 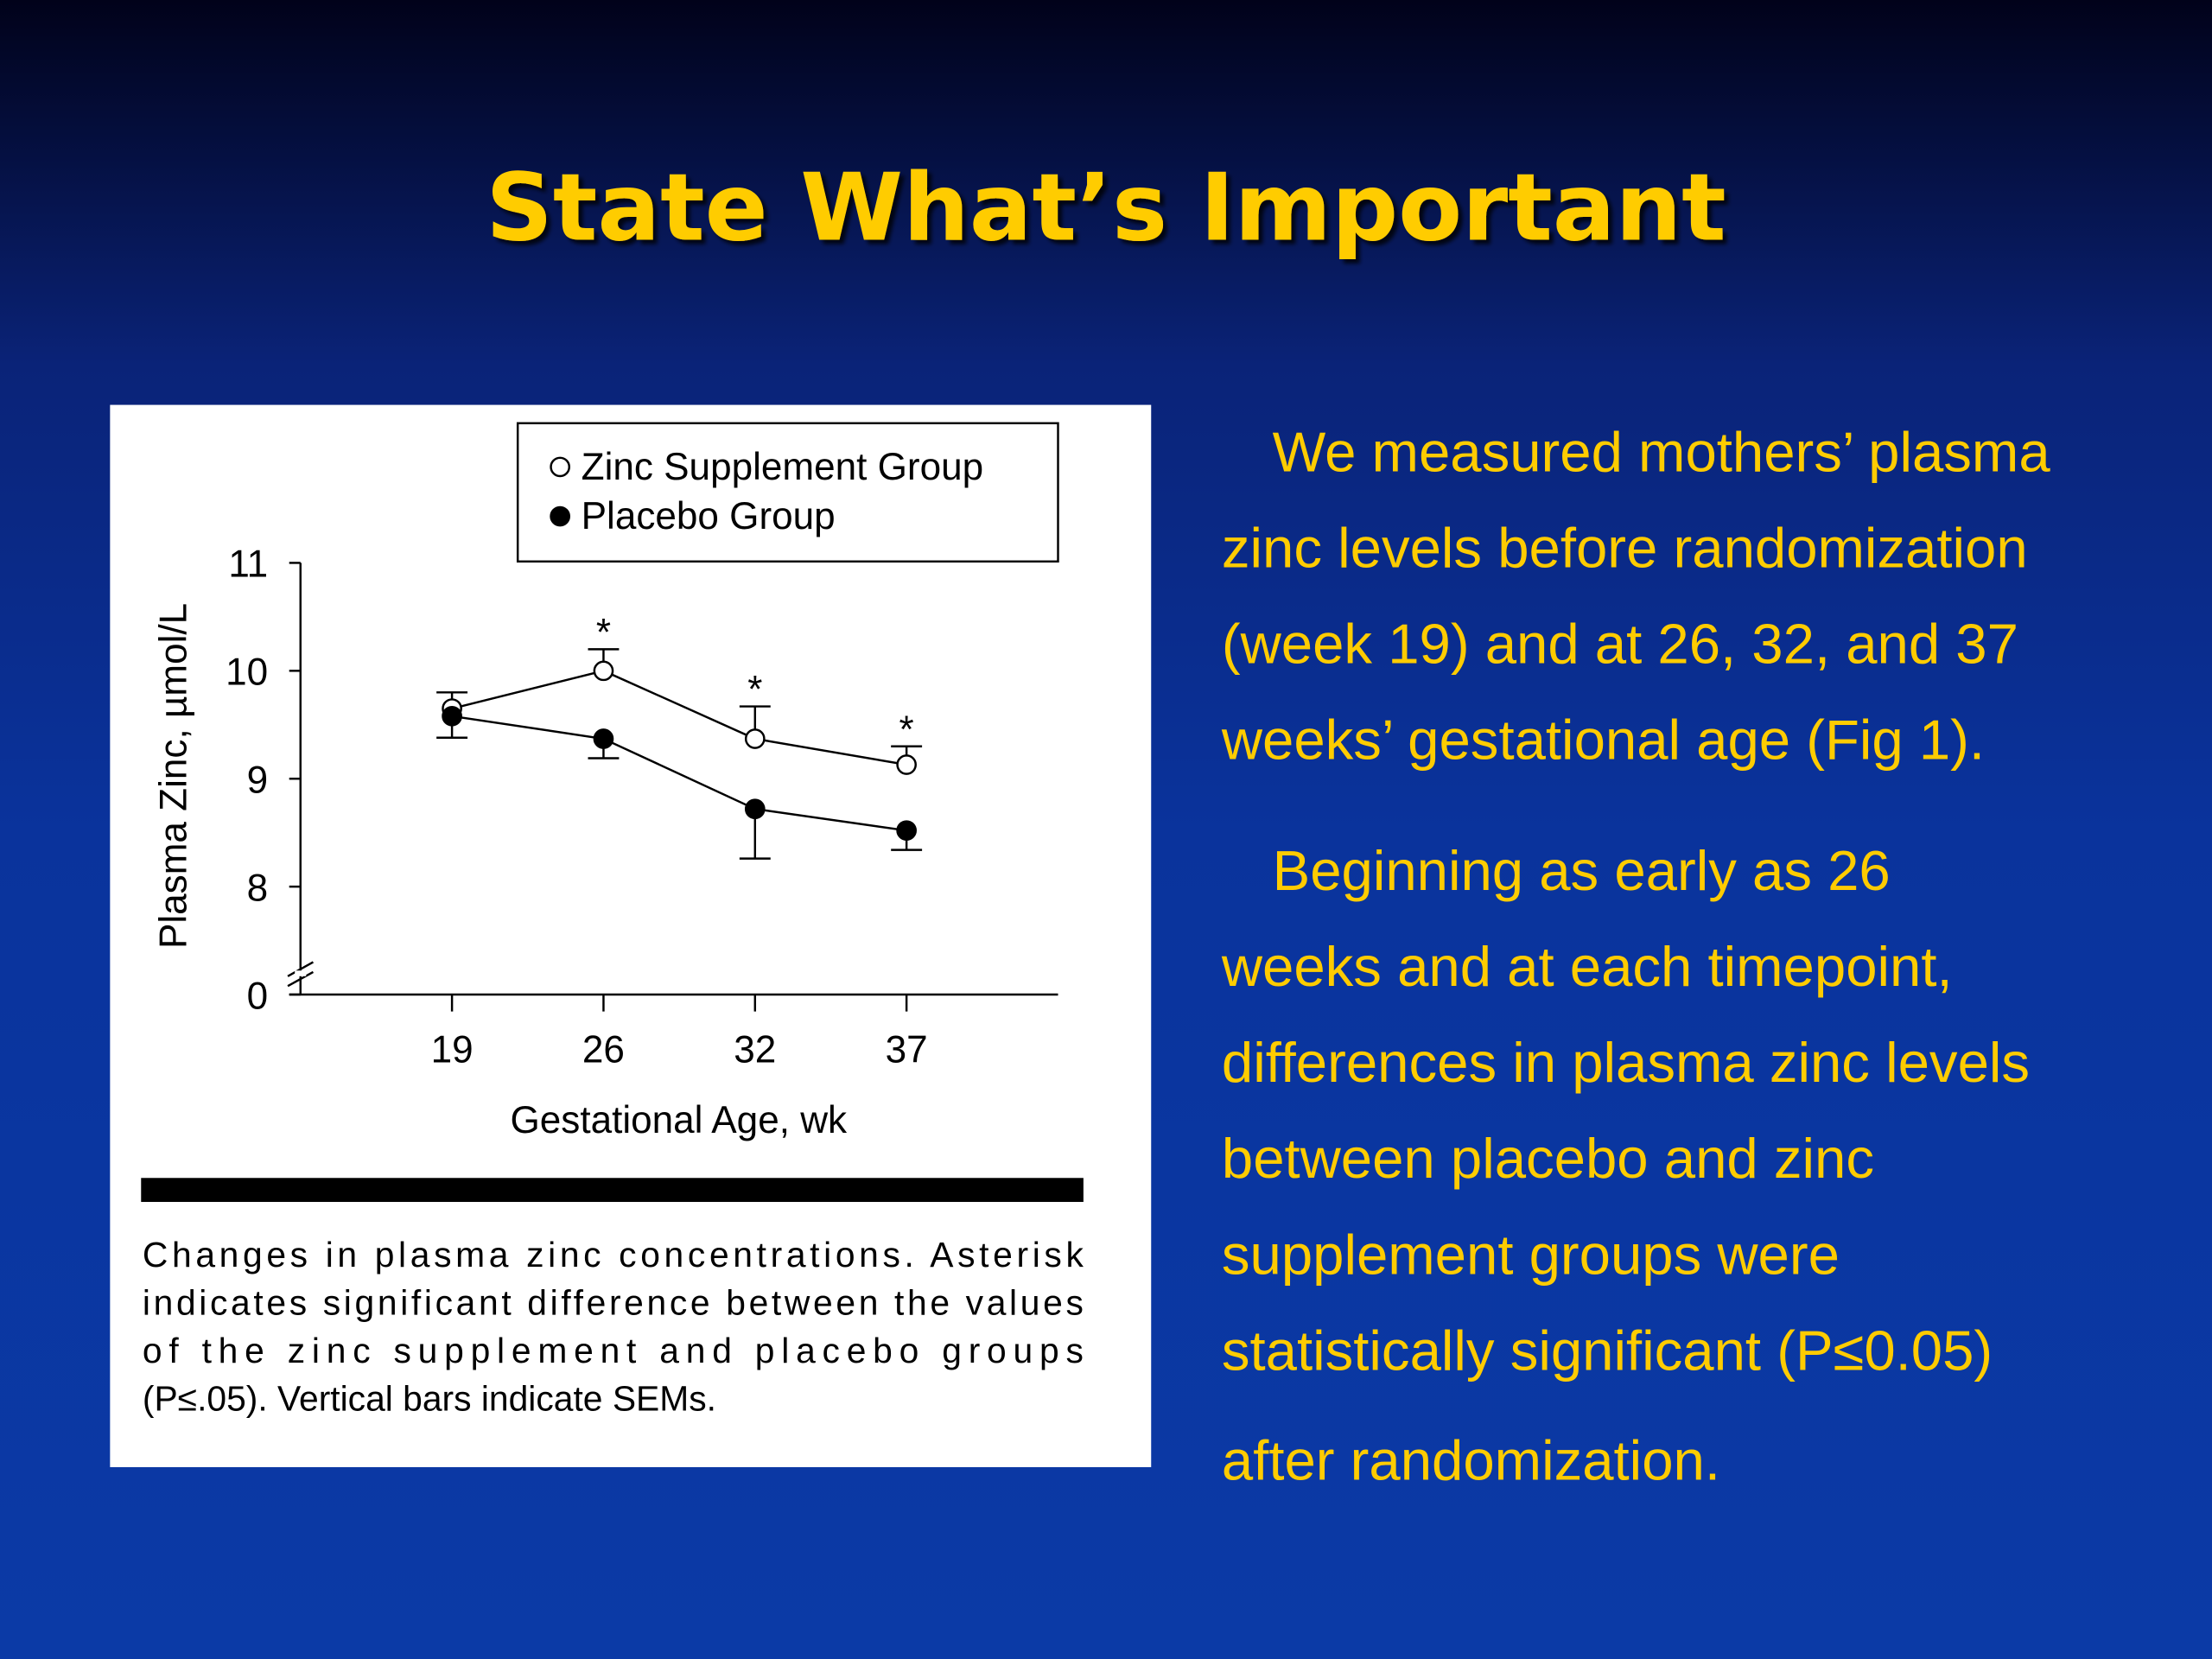 What do you see at coordinates (258, 781) in the screenshot?
I see `y-tick-label: 9` at bounding box center [258, 781].